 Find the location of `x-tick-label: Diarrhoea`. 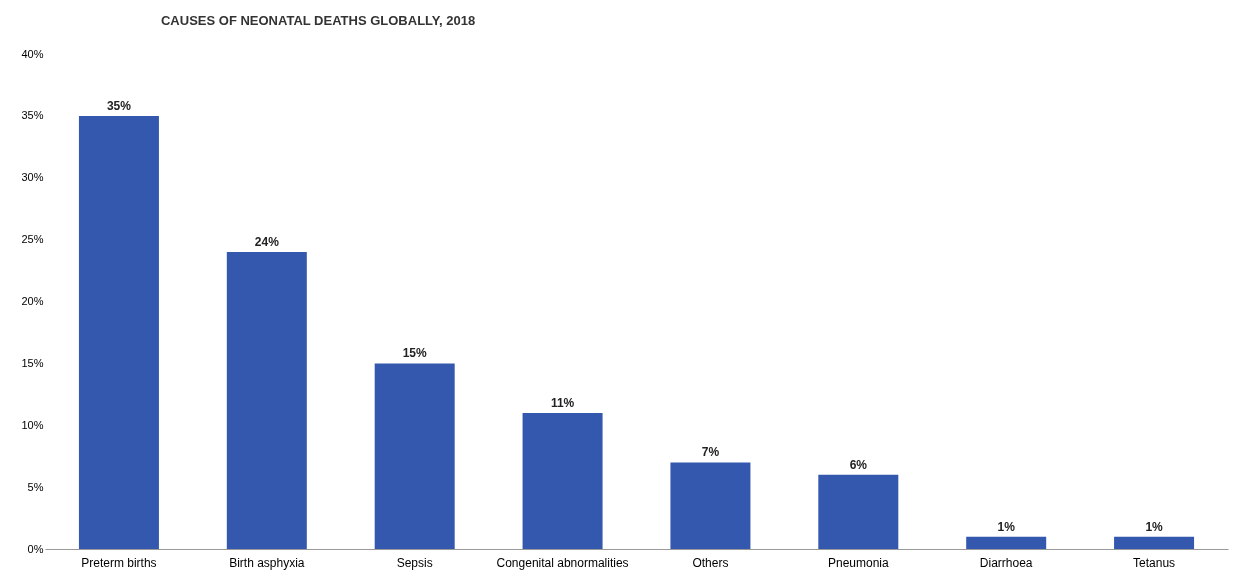

x-tick-label: Diarrhoea is located at coordinates (1006, 562).